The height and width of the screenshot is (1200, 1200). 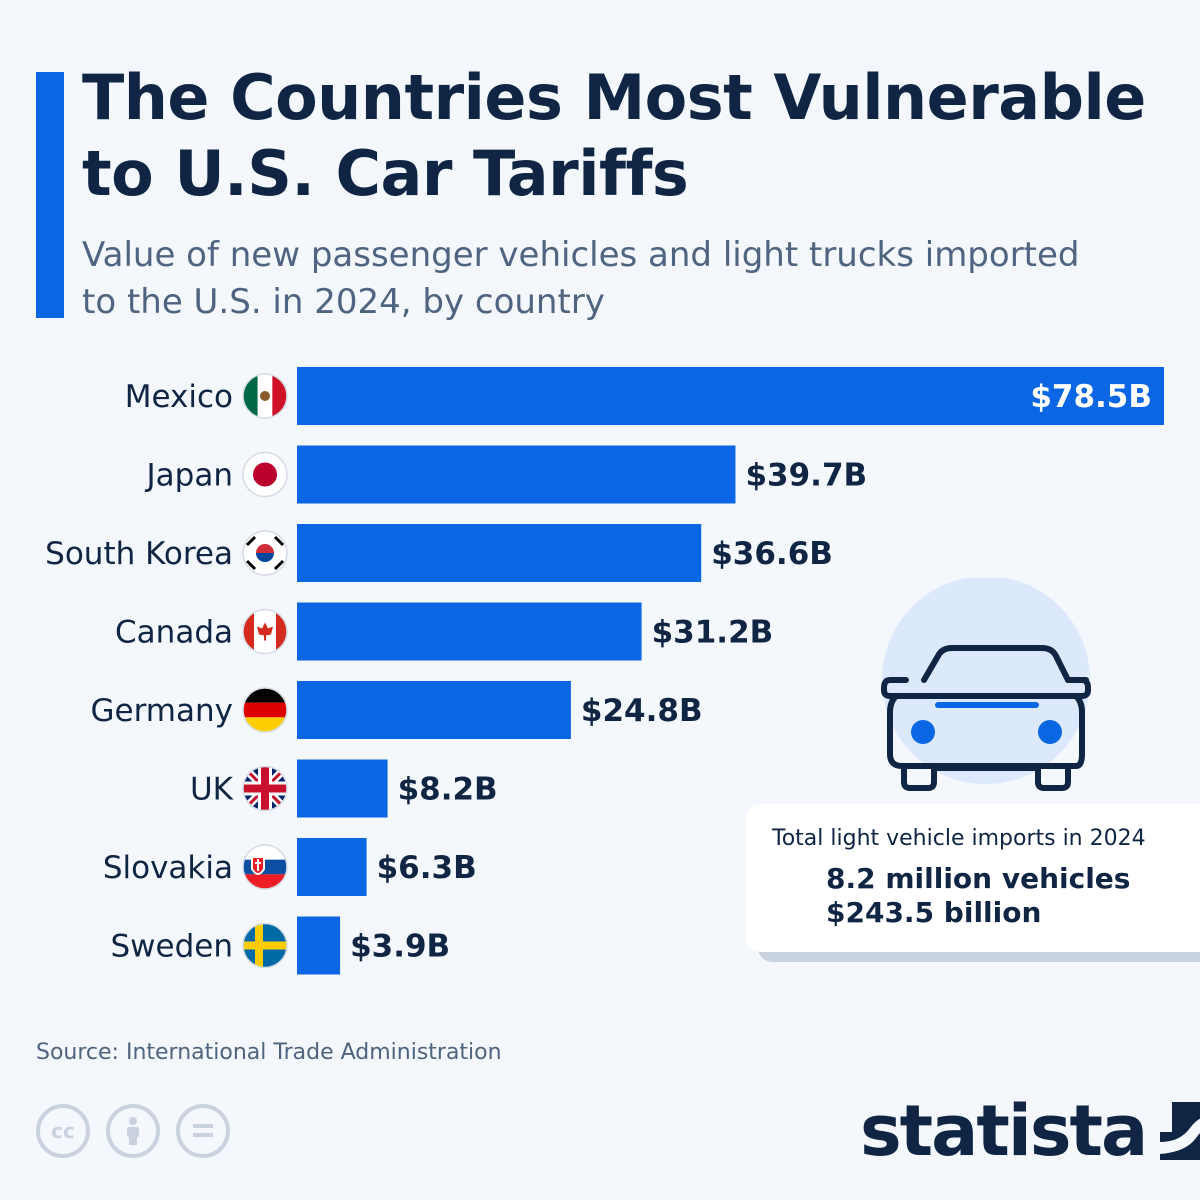 I want to click on value-label: $24.8B, so click(x=642, y=711).